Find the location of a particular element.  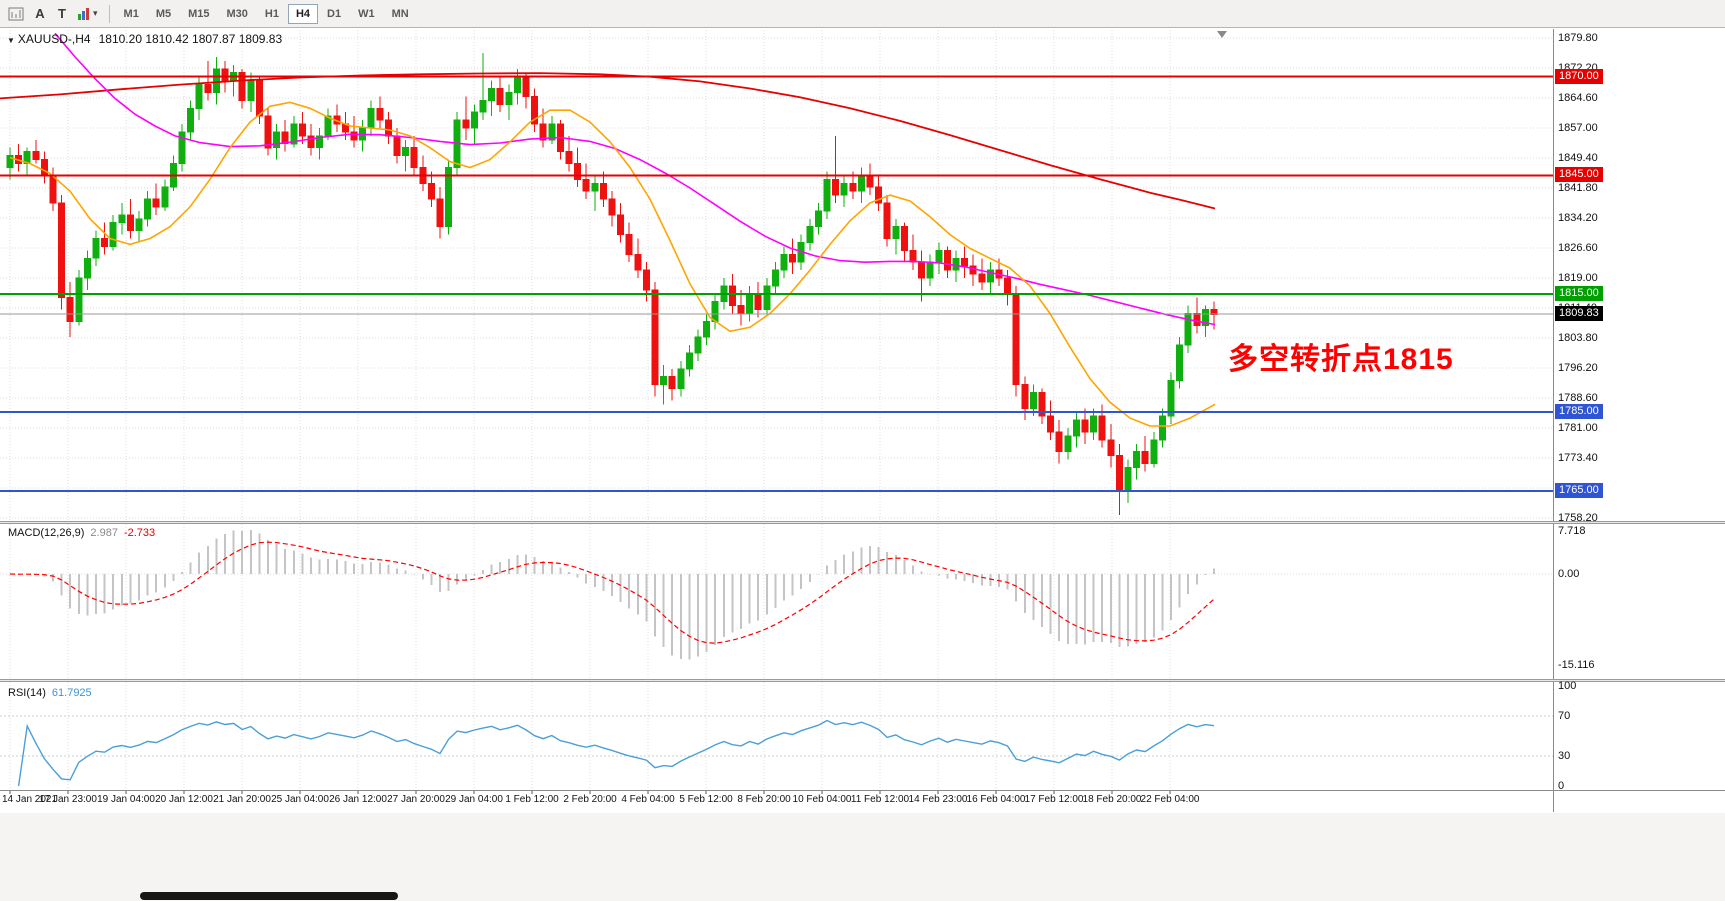

chart-window-icon is located at coordinates (16, 14).